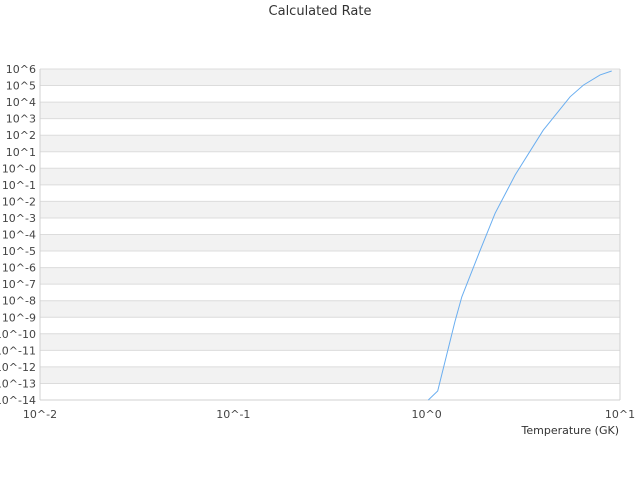 The width and height of the screenshot is (640, 480). Describe the element at coordinates (21, 119) in the screenshot. I see `y-tick-label: 10^3` at that location.